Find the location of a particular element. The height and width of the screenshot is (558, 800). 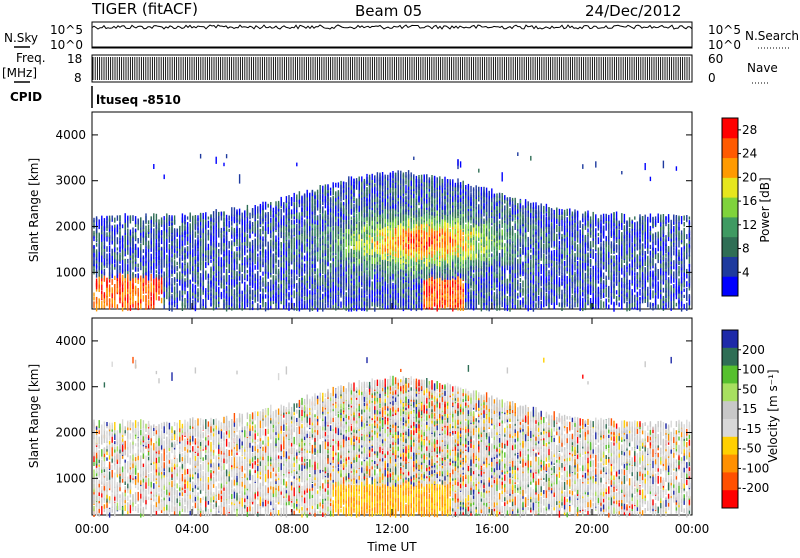

freq-panel is located at coordinates (392, 68).